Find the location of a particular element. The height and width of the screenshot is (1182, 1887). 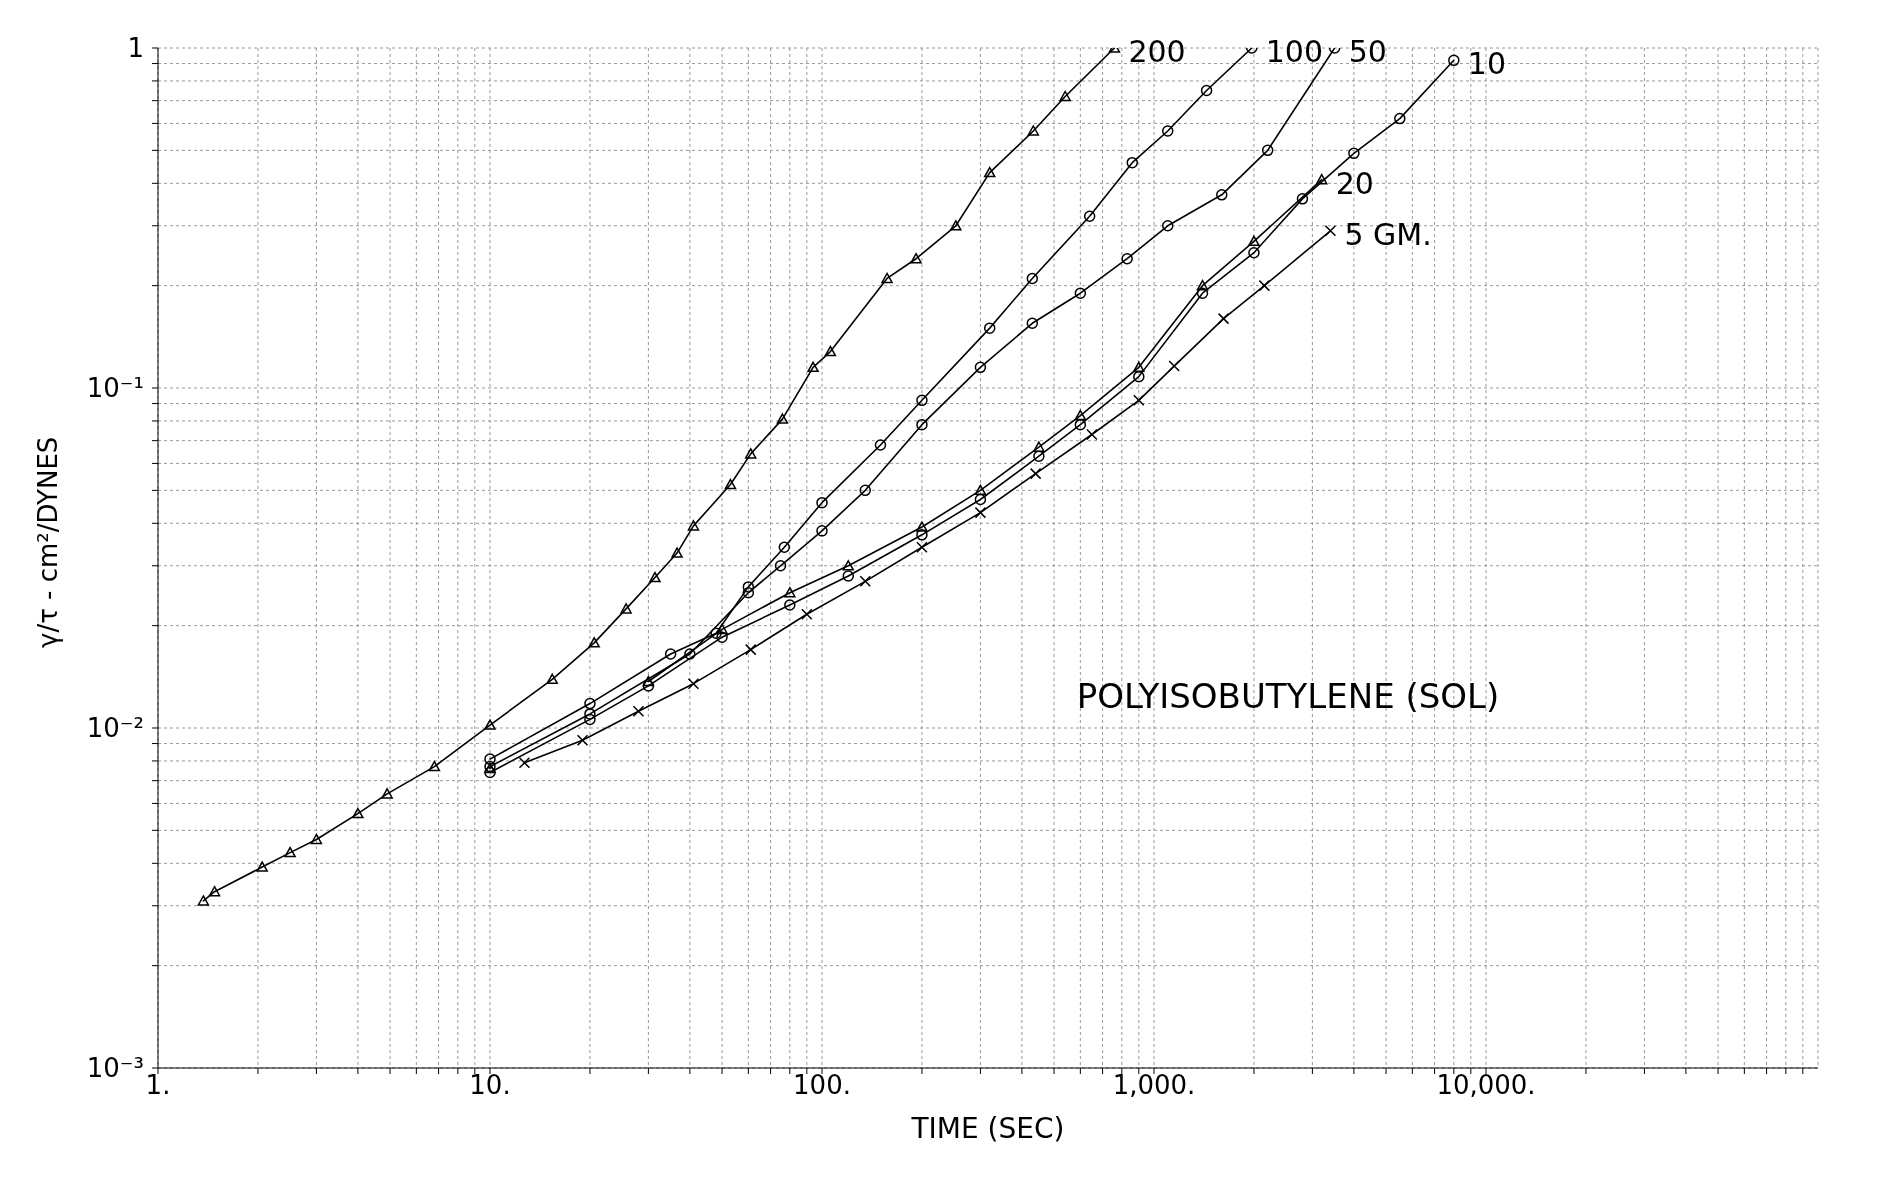

text: POLYISOBUTYLENE (SOL) is located at coordinates (1288, 696).